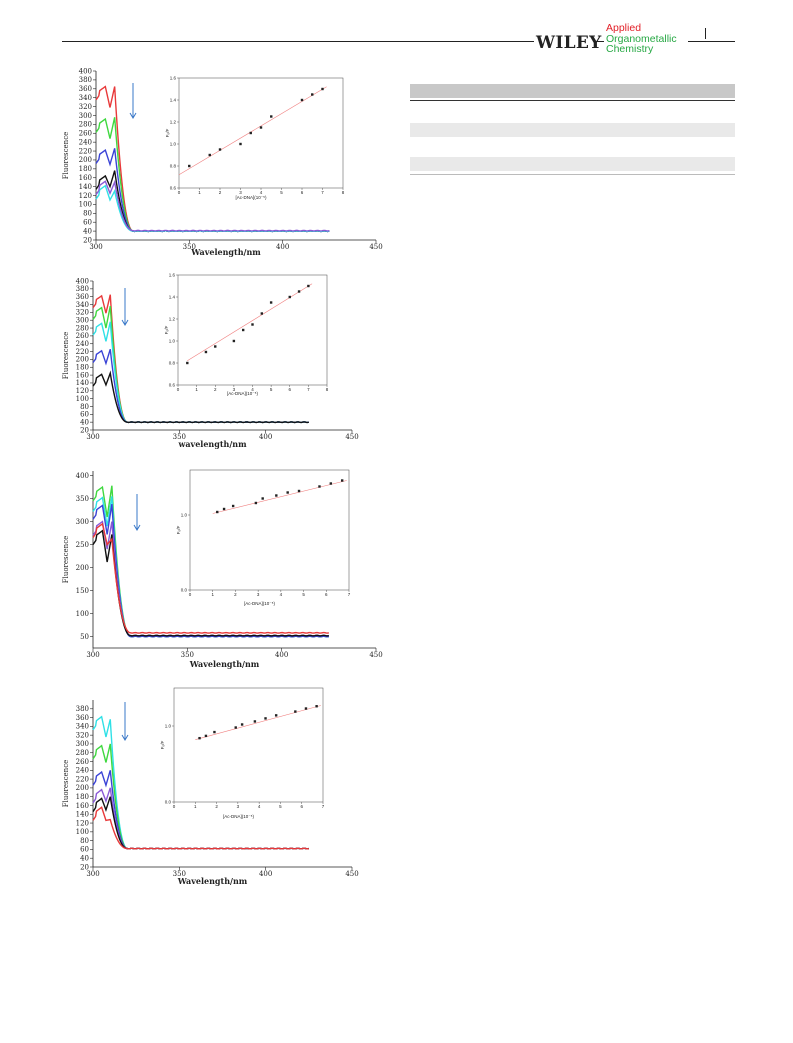 This screenshot has width=793, height=1043. Describe the element at coordinates (572, 130) in the screenshot. I see `table-fragment` at that location.